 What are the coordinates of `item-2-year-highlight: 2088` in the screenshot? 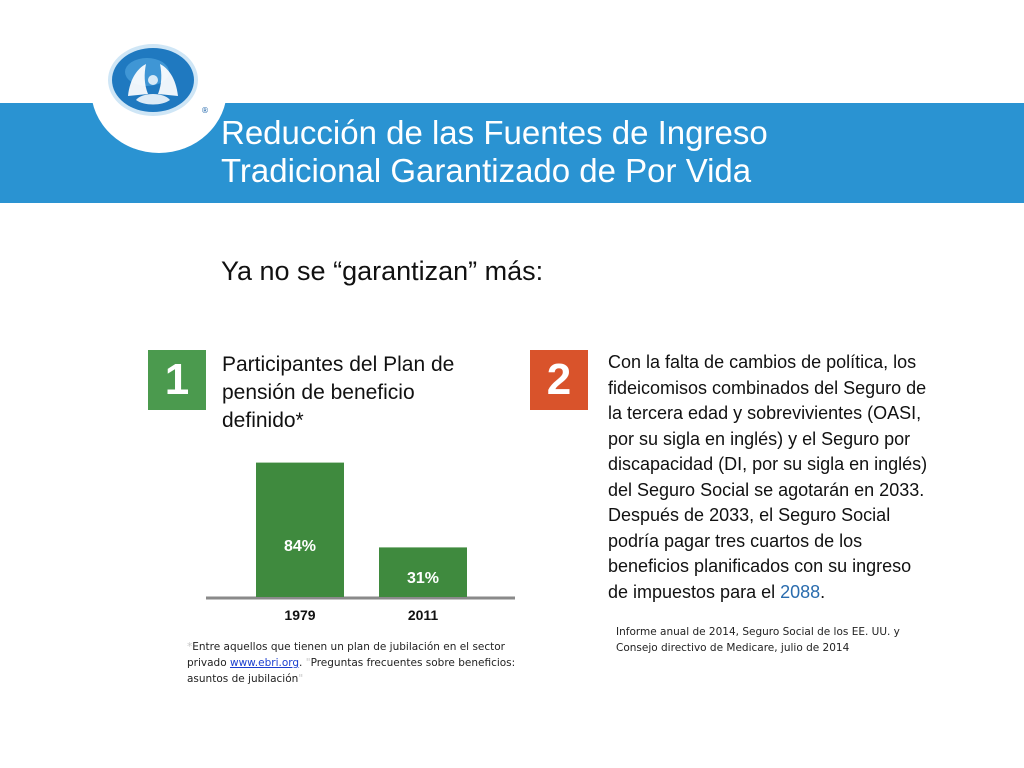 It's located at (800, 591).